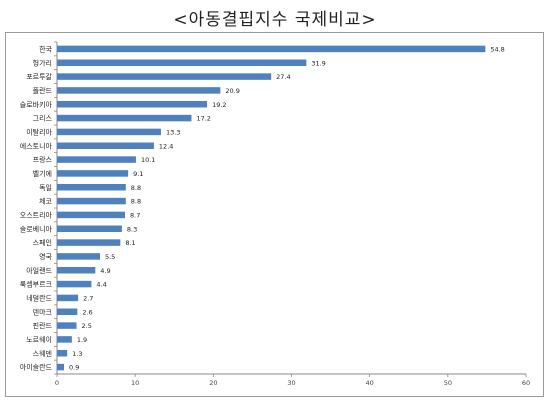  What do you see at coordinates (39, 297) in the screenshot?
I see `category-label: 네덜란드` at bounding box center [39, 297].